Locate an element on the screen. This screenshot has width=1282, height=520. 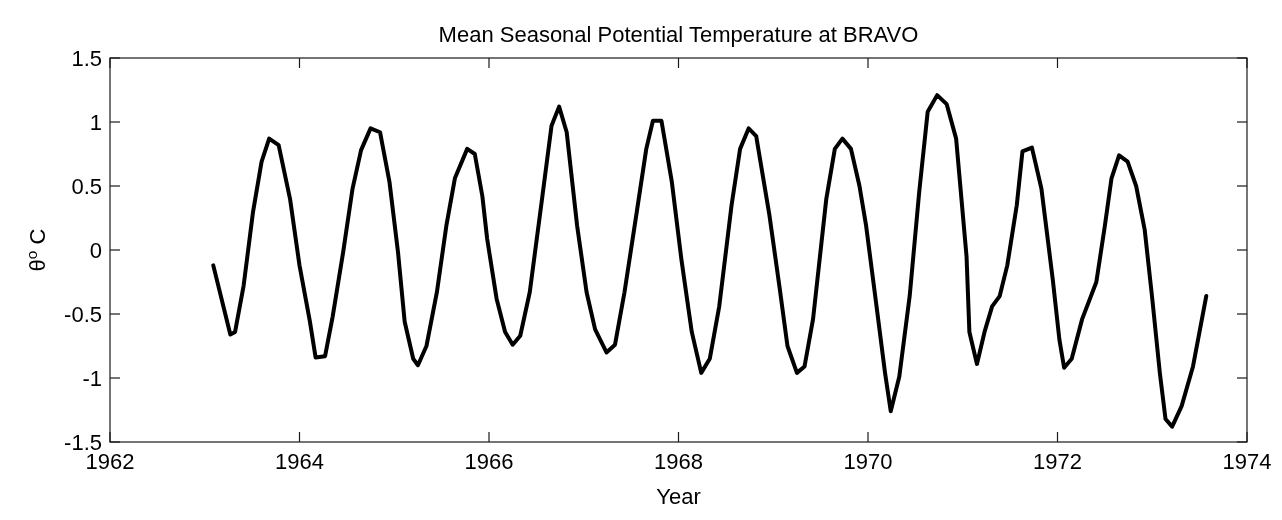
y-tick-label: -0.5 is located at coordinates (83, 314).